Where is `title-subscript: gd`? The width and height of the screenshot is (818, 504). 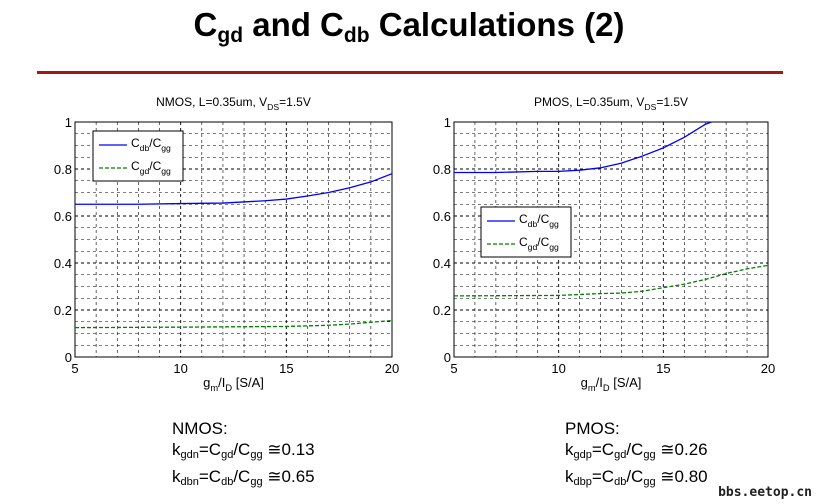 title-subscript: gd is located at coordinates (230, 35).